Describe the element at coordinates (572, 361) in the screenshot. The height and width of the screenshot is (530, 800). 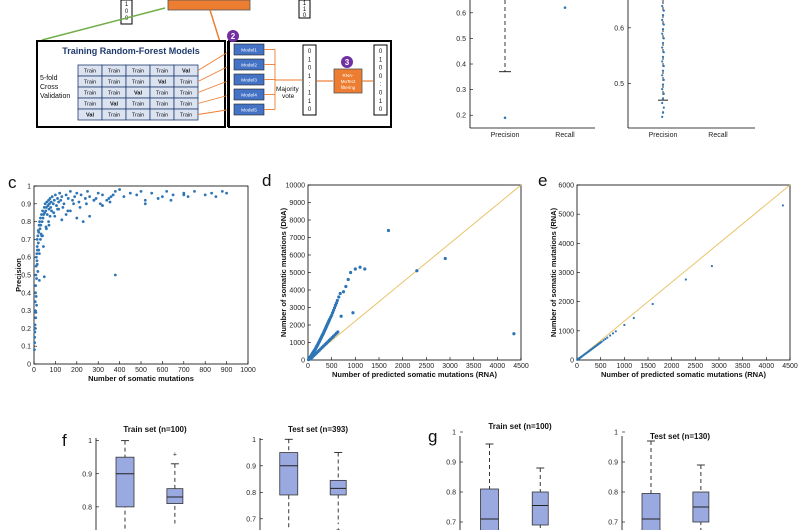
I see `y-tick-label: 0` at that location.